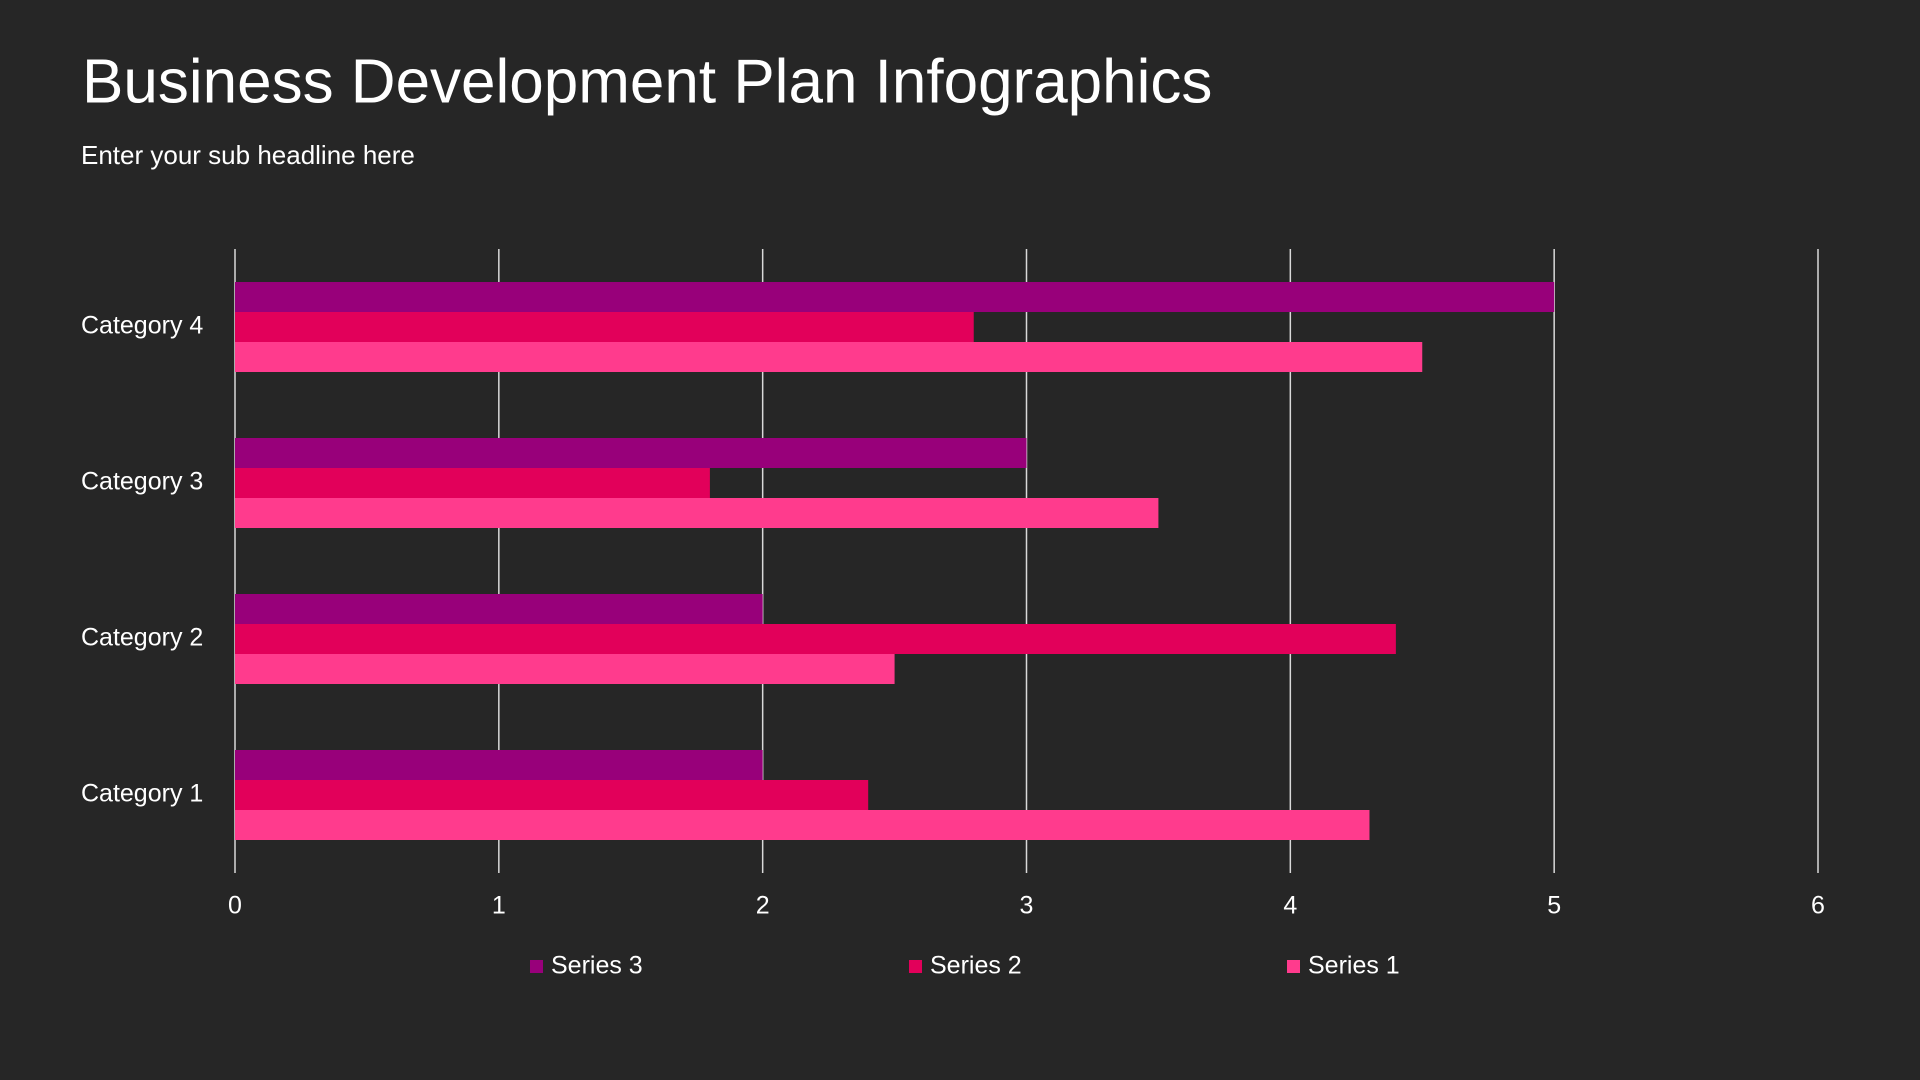  I want to click on y-tick-label: Category 4, so click(142, 326).